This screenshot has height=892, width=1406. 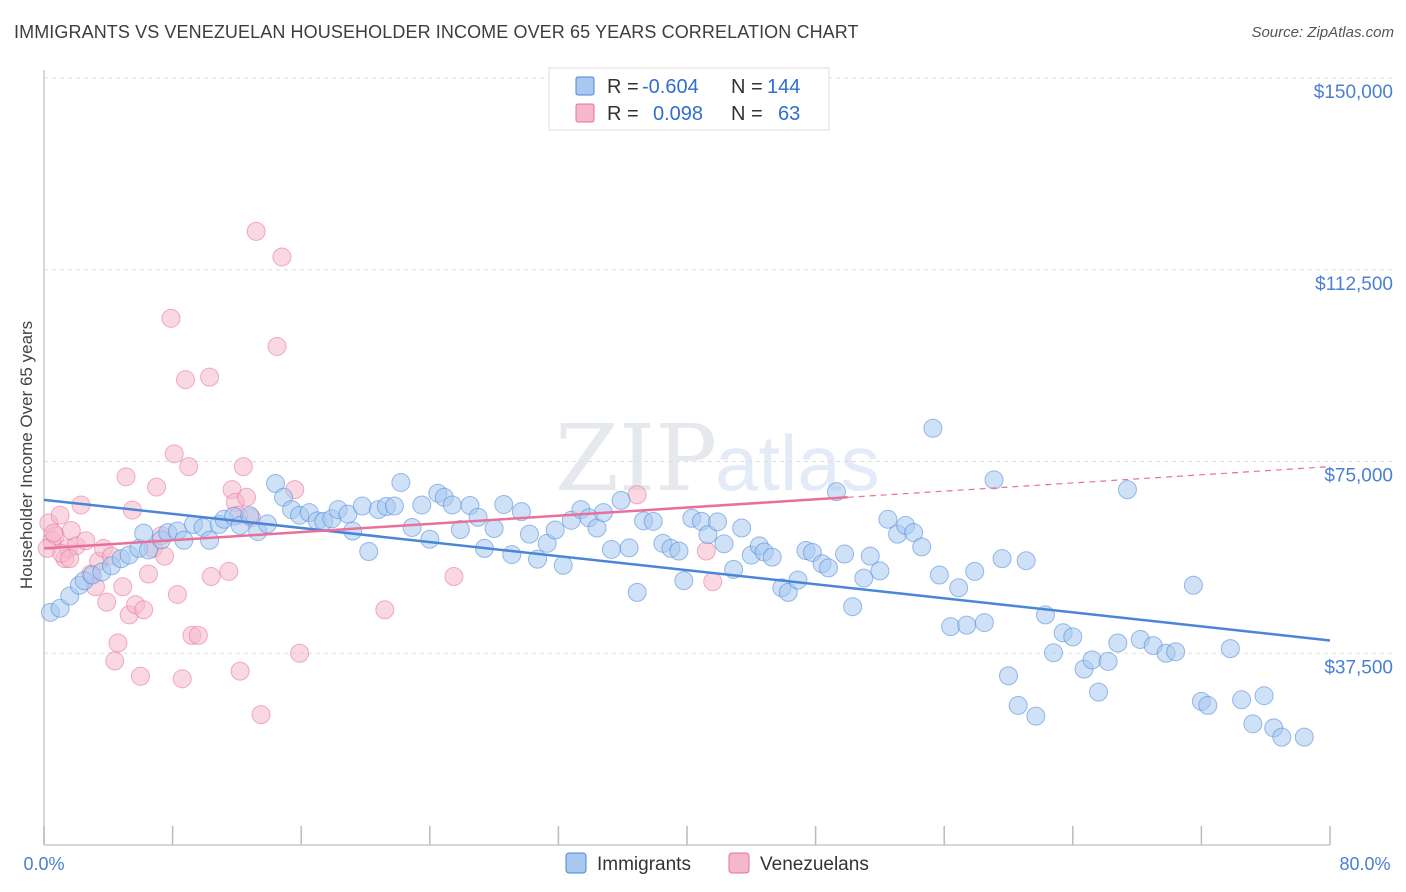 I want to click on legend-bottom-label-venezuelans: Venezuelans, so click(x=814, y=864).